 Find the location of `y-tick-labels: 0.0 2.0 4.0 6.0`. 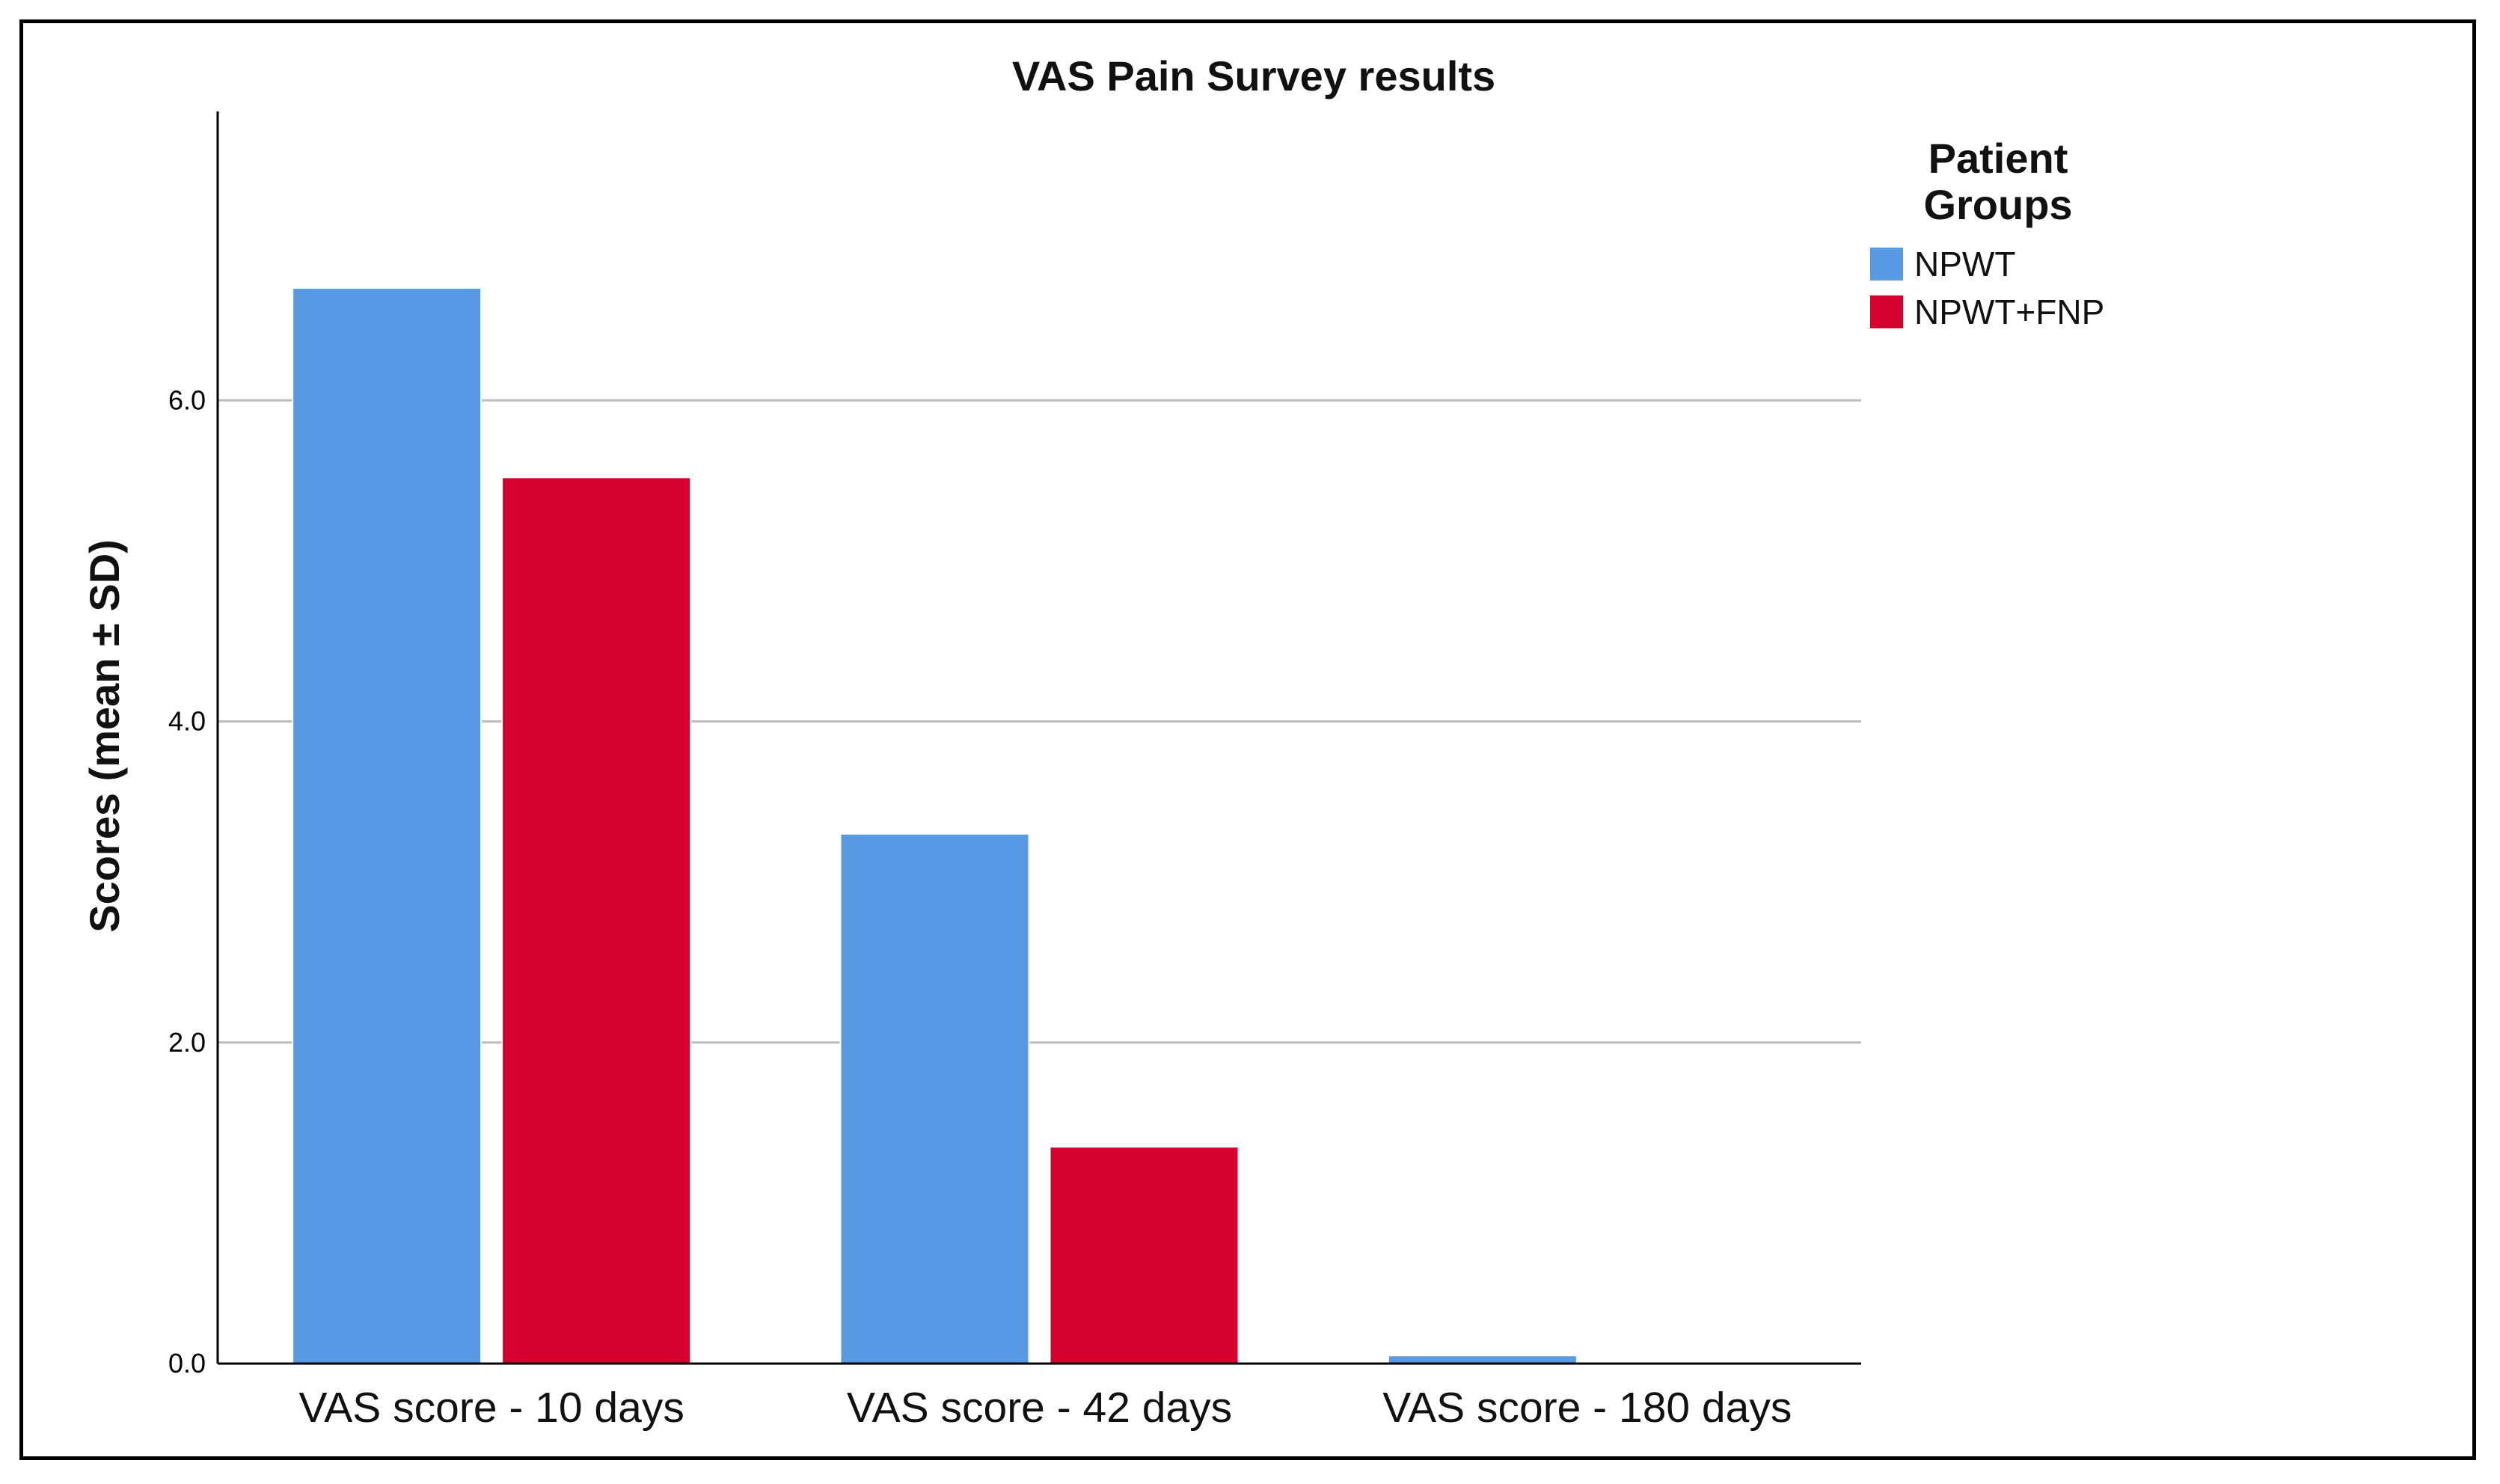

y-tick-labels: 0.0 2.0 4.0 6.0 is located at coordinates (187, 881).